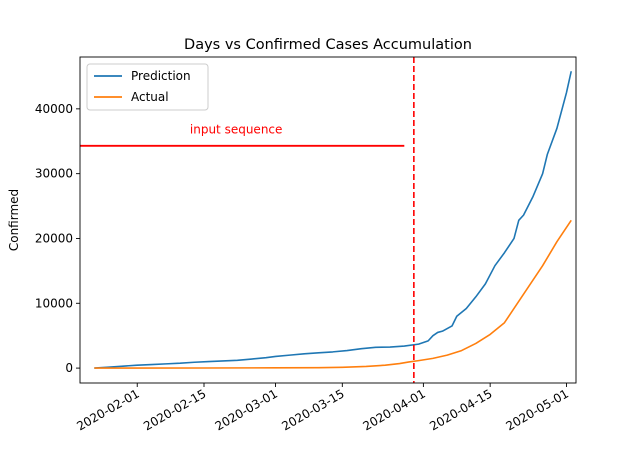 The image size is (640, 476). Describe the element at coordinates (54, 174) in the screenshot. I see `y-tick-label: 30000` at that location.